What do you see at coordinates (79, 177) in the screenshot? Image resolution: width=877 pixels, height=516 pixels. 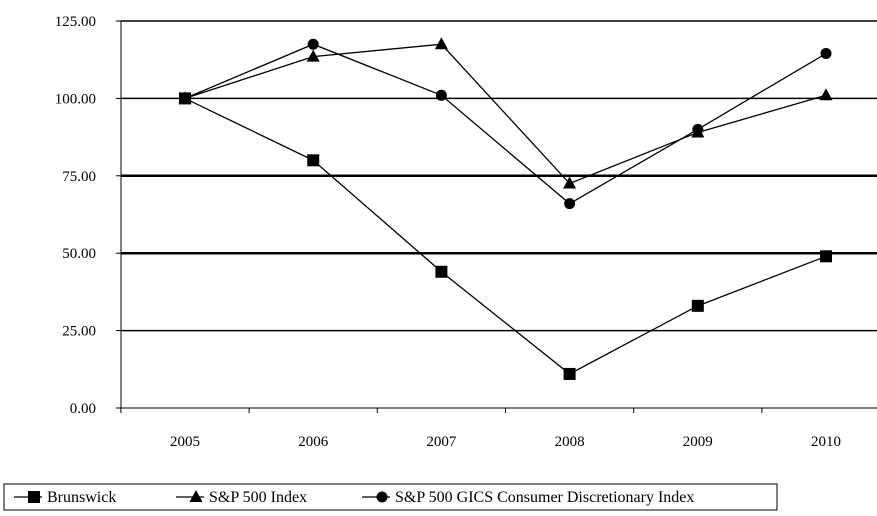 I see `y-tick-label: 75.00` at bounding box center [79, 177].